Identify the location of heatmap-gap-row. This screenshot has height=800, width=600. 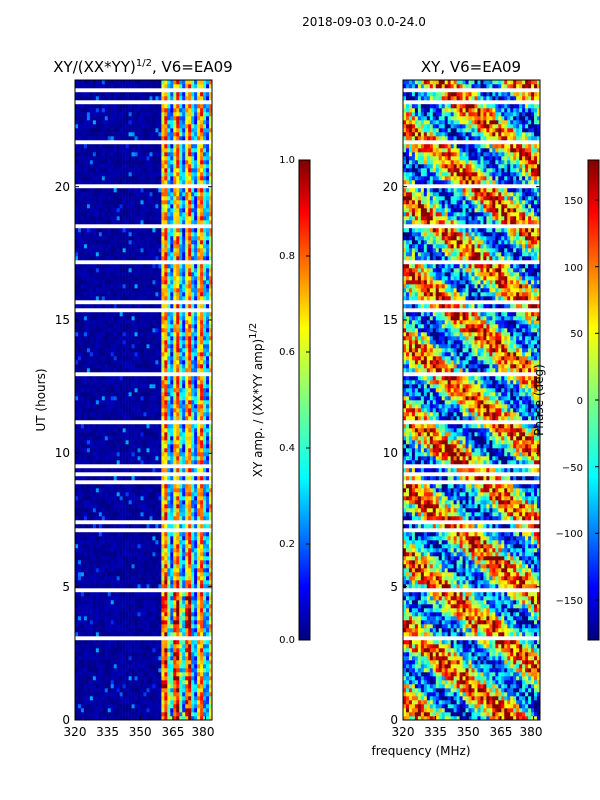
(143, 482).